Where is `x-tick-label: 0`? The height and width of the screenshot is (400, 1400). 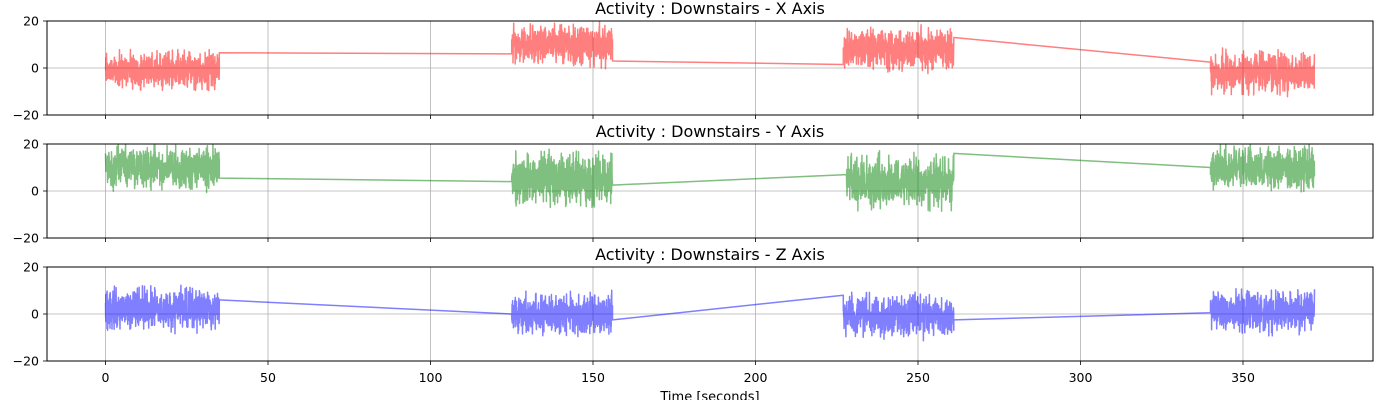
x-tick-label: 0 is located at coordinates (106, 377).